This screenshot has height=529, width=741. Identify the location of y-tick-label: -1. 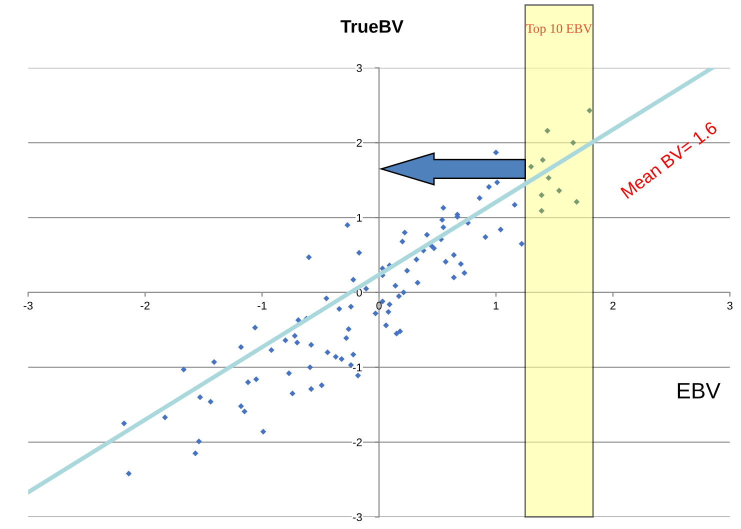
(357, 368).